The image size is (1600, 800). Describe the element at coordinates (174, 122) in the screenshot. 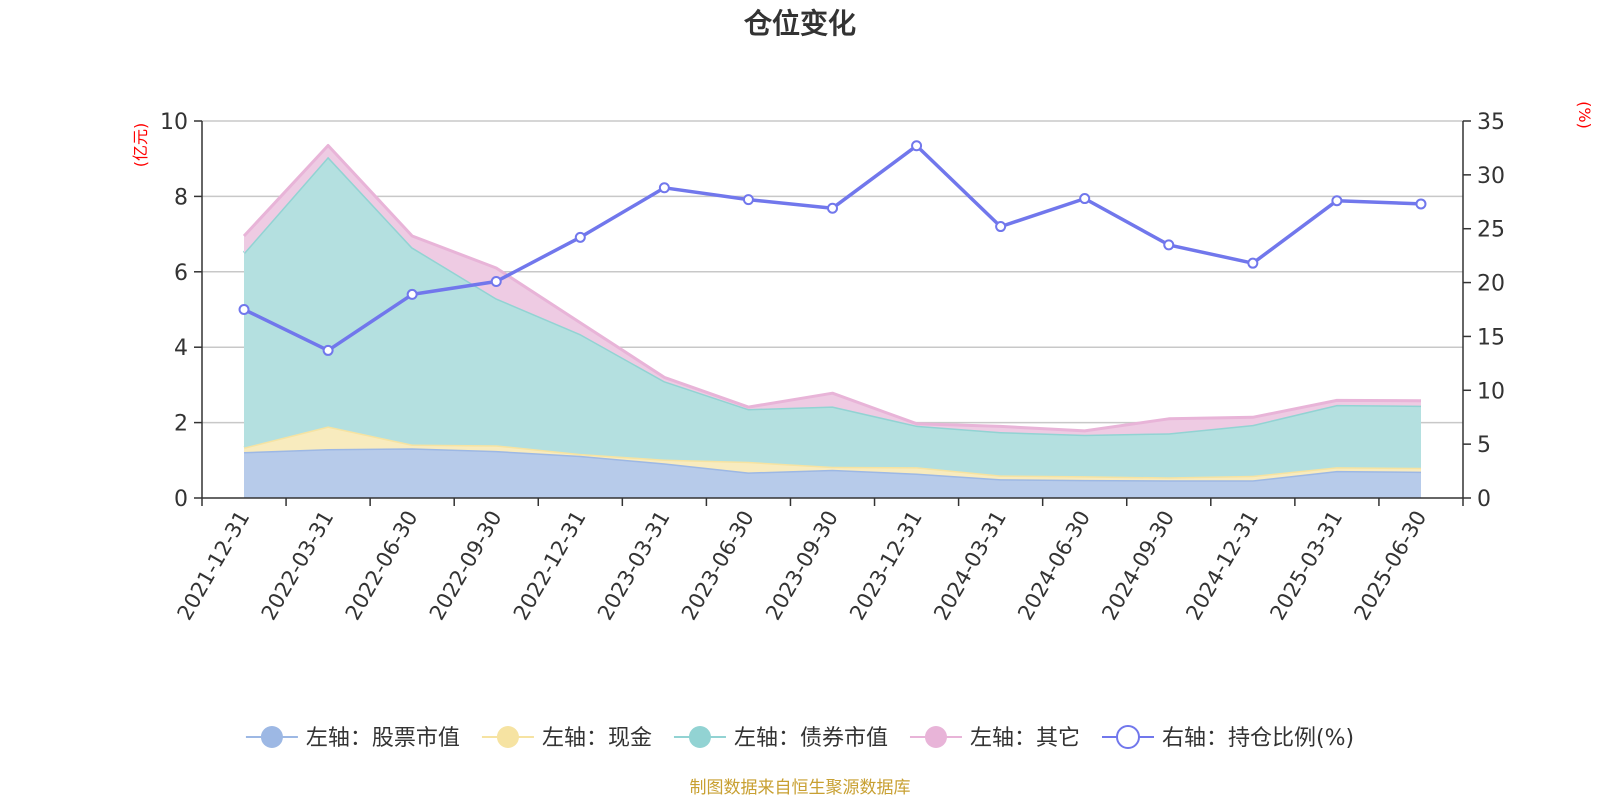

I see `left-axis-tick-label: 10` at that location.